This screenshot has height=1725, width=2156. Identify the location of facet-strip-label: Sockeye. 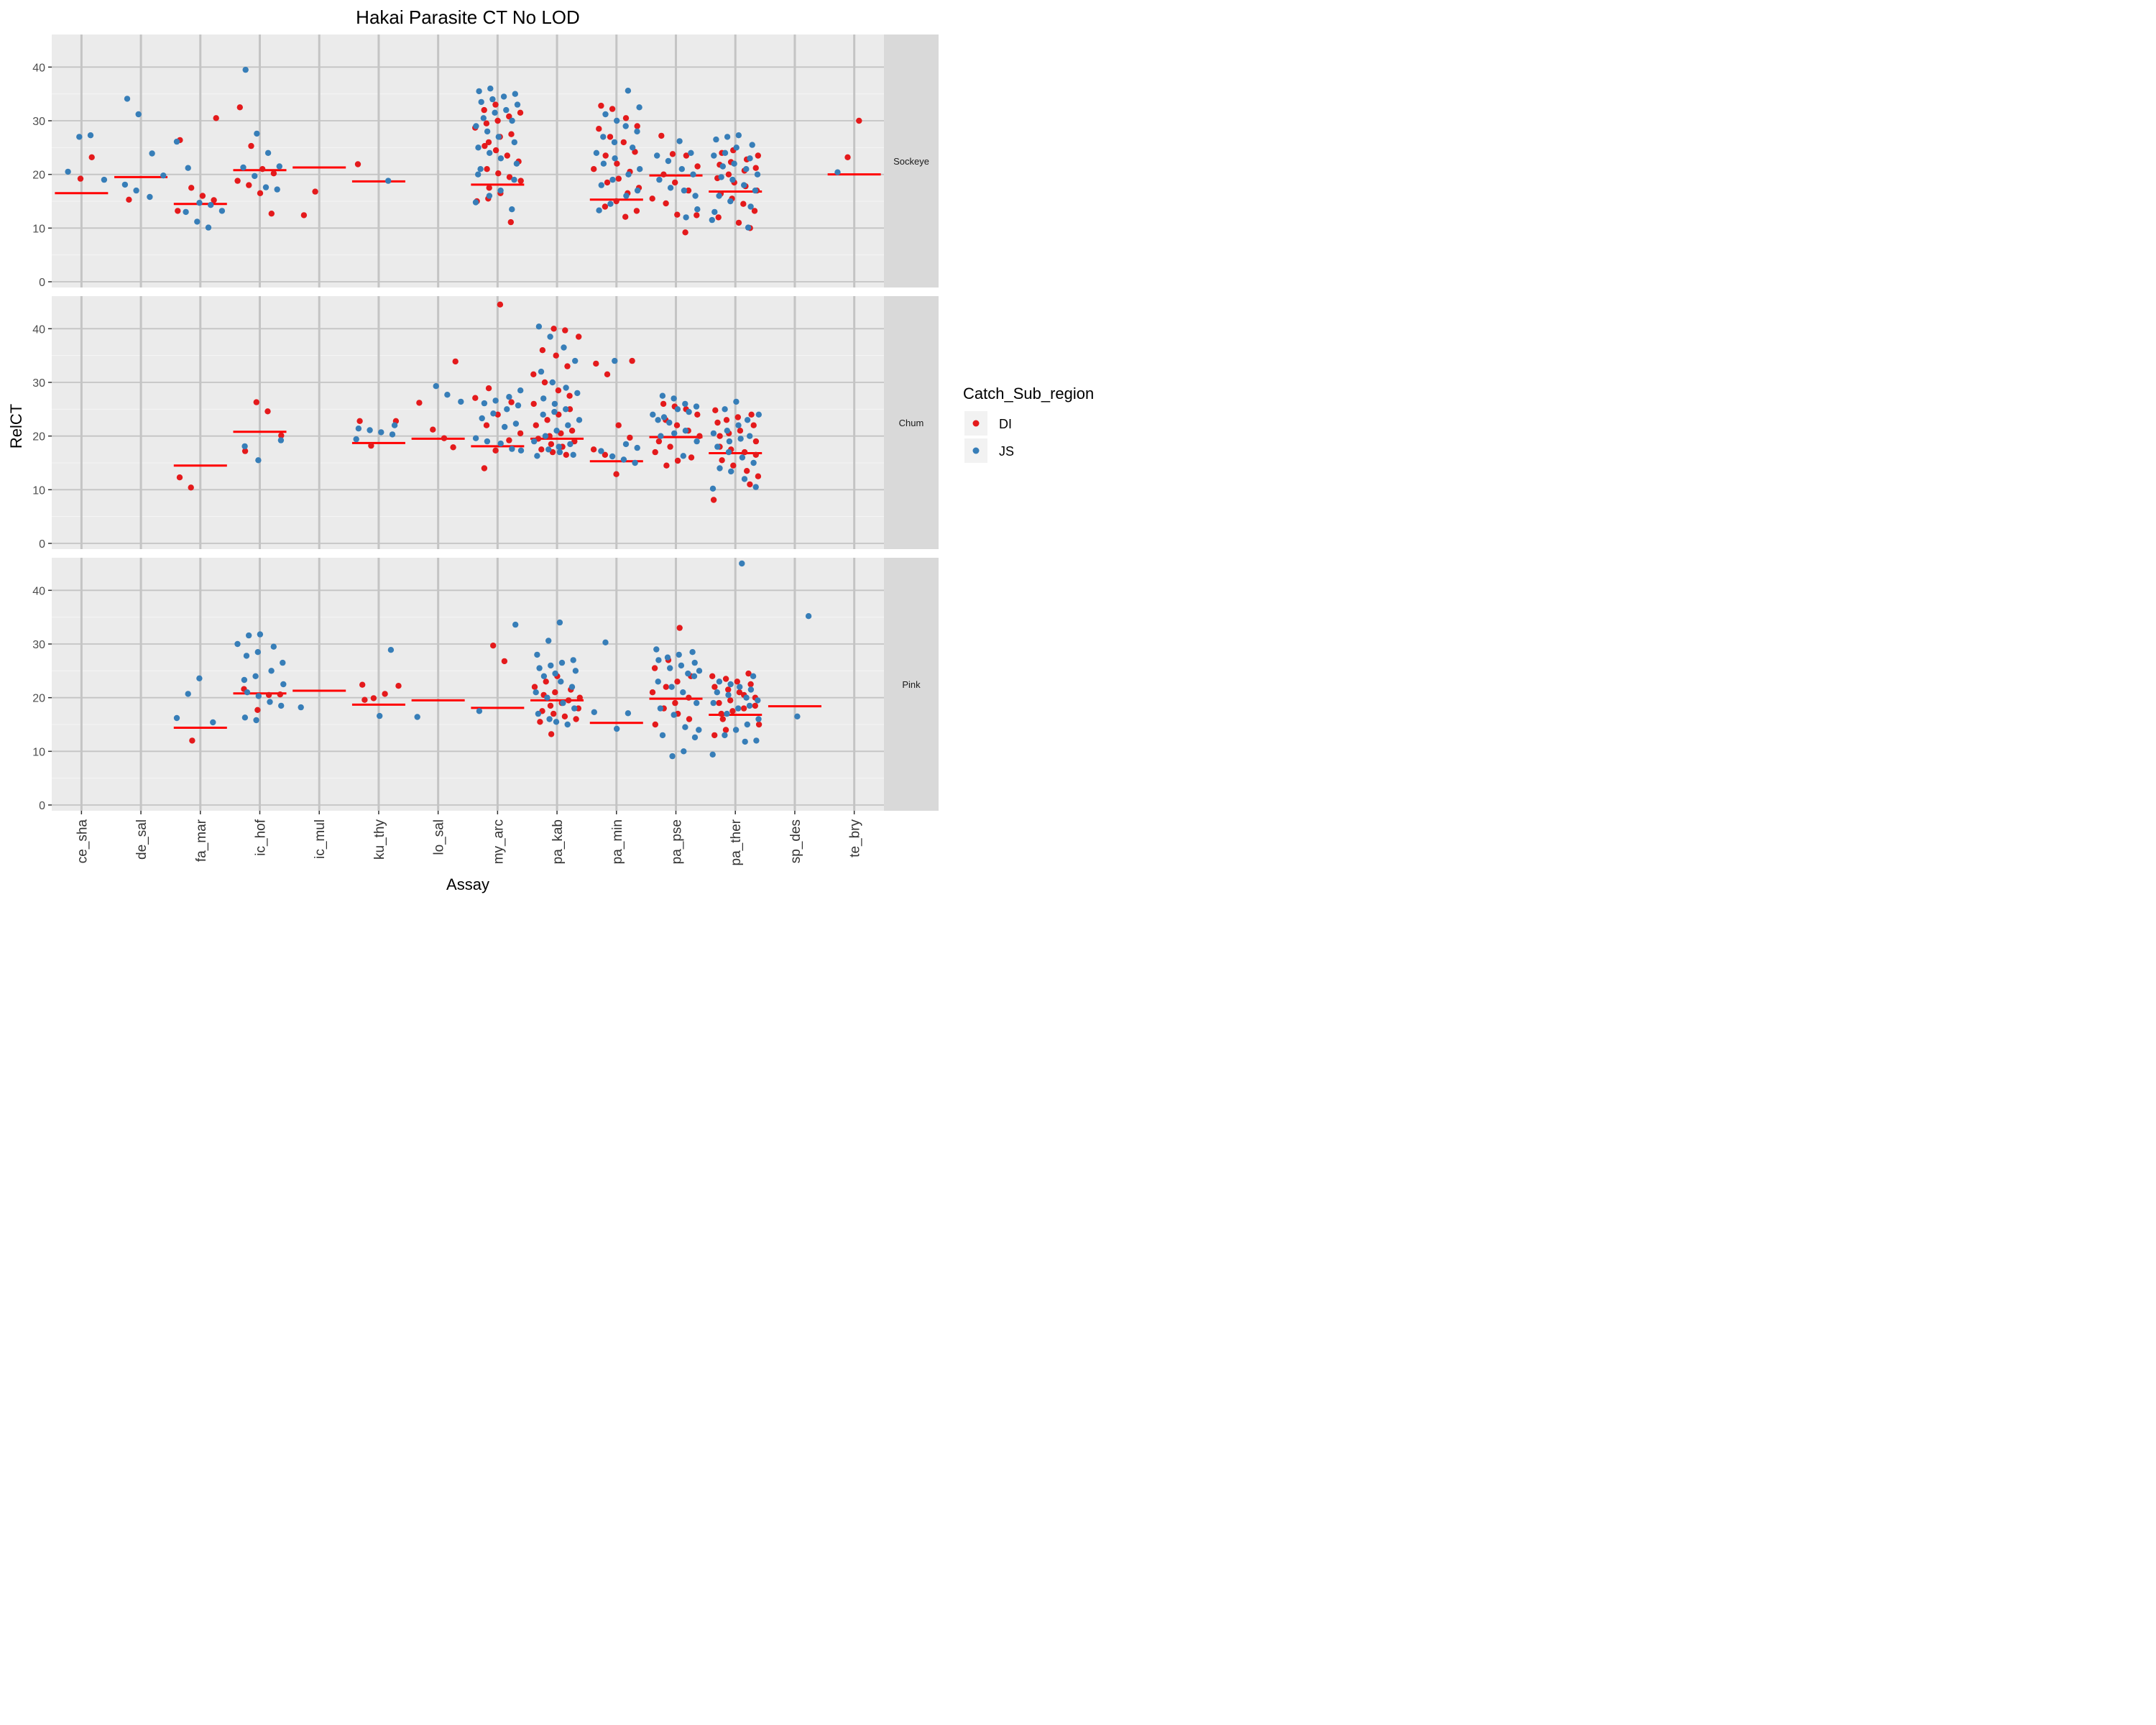
(911, 161).